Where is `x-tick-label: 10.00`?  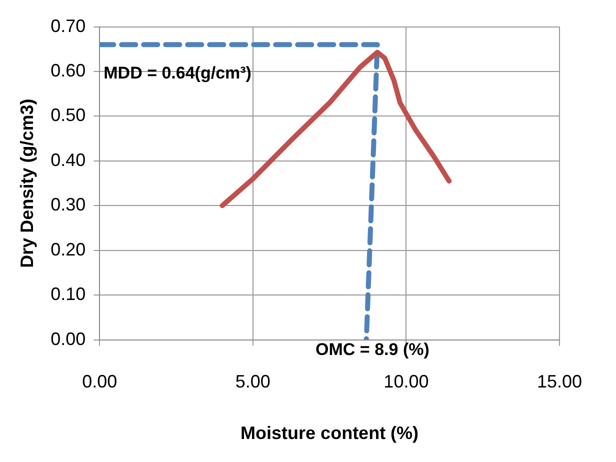 x-tick-label: 10.00 is located at coordinates (406, 382).